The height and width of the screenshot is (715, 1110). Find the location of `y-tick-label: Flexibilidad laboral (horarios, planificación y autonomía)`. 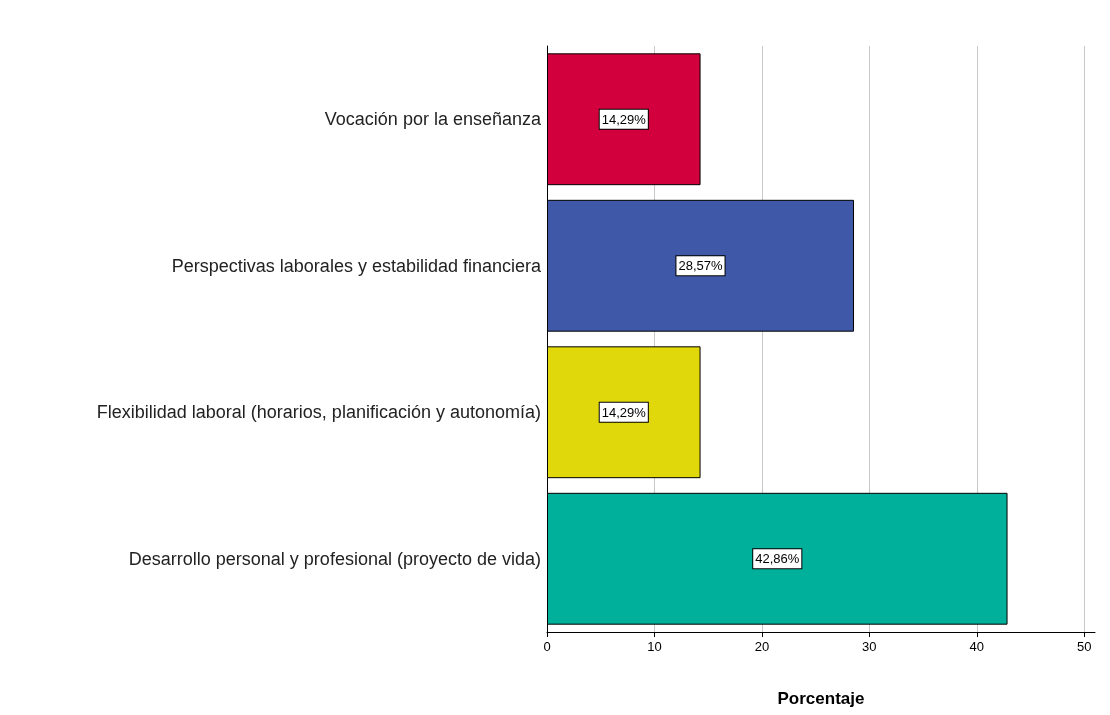

y-tick-label: Flexibilidad laboral (horarios, planificación y autonomía) is located at coordinates (318, 412).